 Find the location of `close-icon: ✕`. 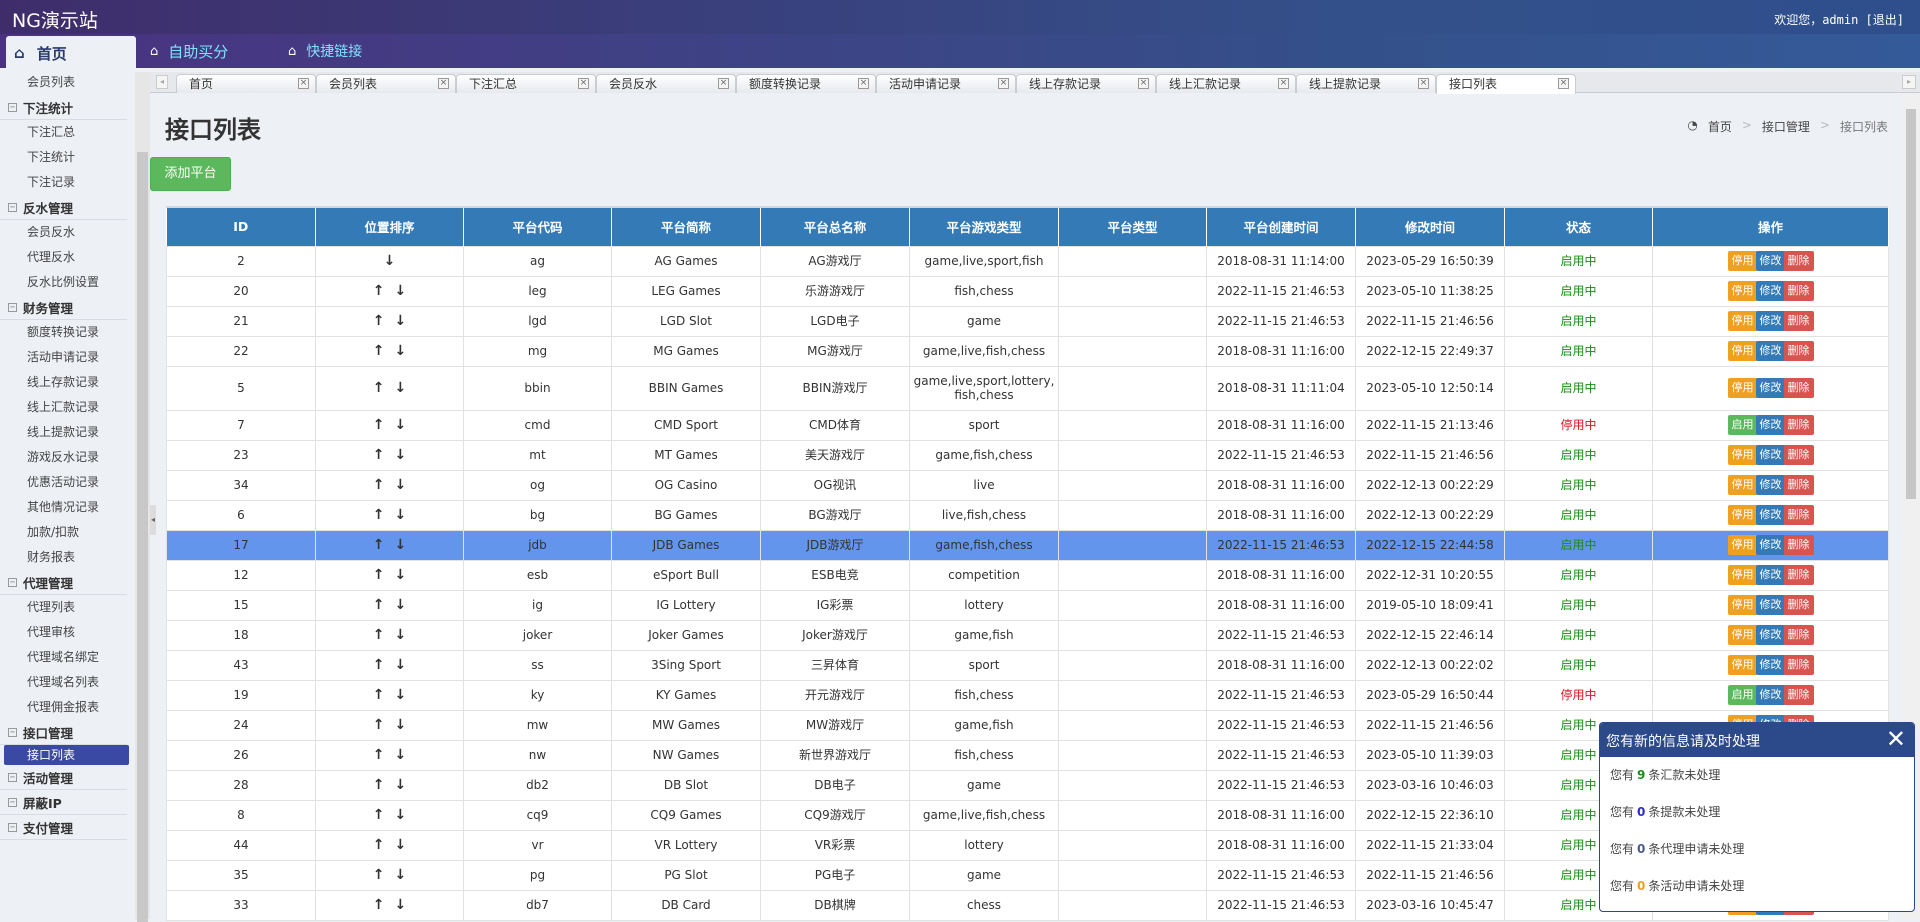

close-icon: ✕ is located at coordinates (1895, 739).